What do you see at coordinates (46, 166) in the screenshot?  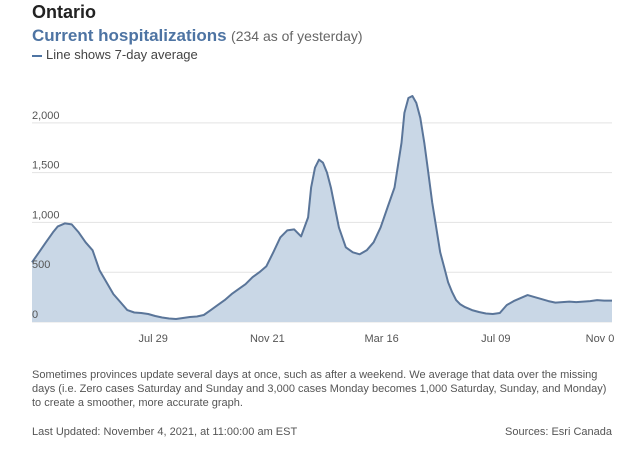 I see `y-tick-label: 1,500` at bounding box center [46, 166].